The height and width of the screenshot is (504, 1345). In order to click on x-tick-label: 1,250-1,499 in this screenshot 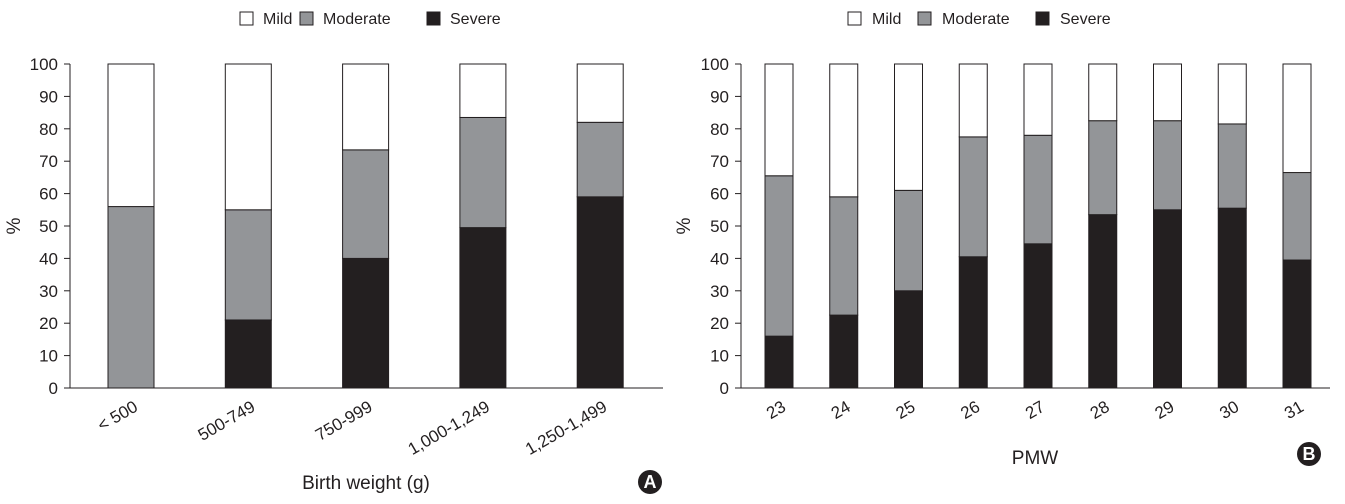, I will do `click(566, 428)`.